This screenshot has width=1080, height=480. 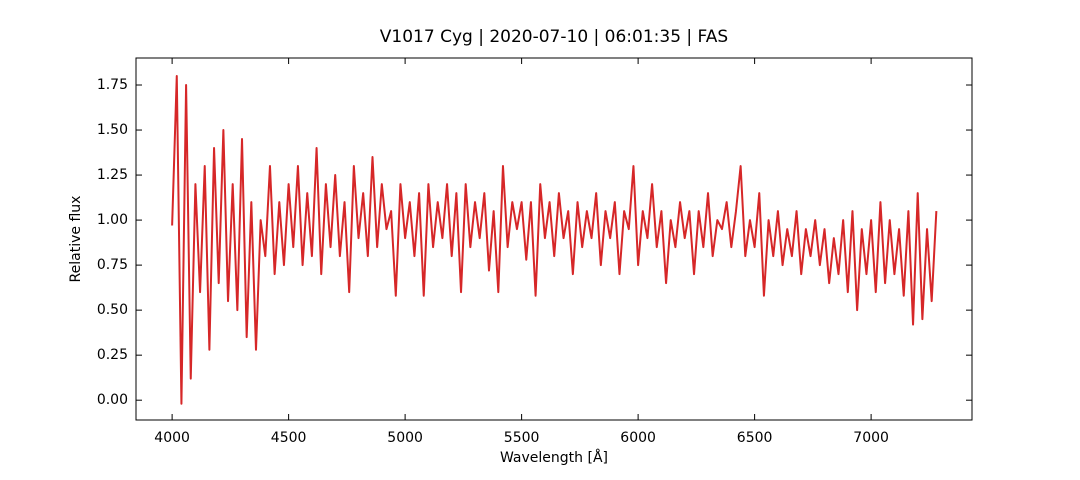 What do you see at coordinates (112, 220) in the screenshot?
I see `y-tick-label: 1.00` at bounding box center [112, 220].